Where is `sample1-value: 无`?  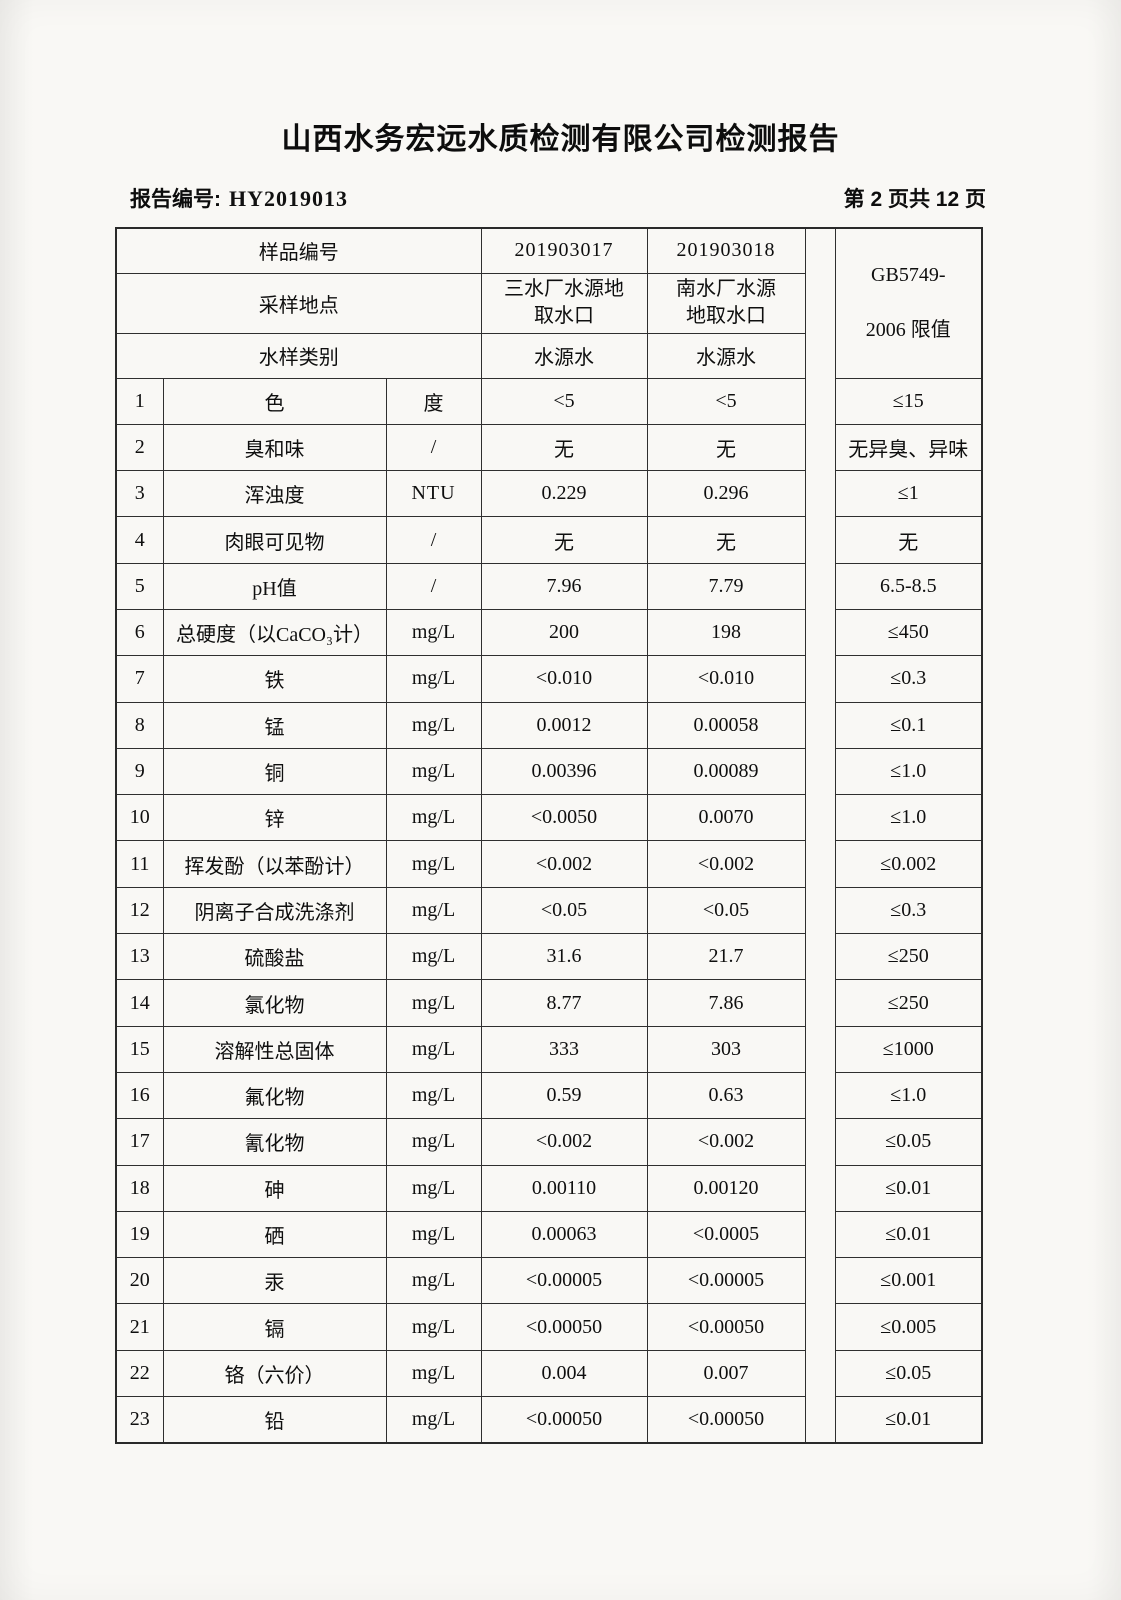
sample1-value: 无 is located at coordinates (564, 447).